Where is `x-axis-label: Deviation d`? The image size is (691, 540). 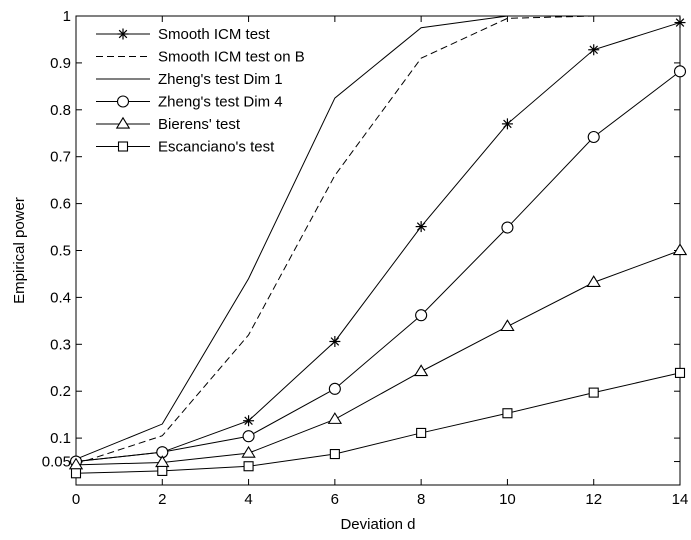 x-axis-label: Deviation d is located at coordinates (377, 524).